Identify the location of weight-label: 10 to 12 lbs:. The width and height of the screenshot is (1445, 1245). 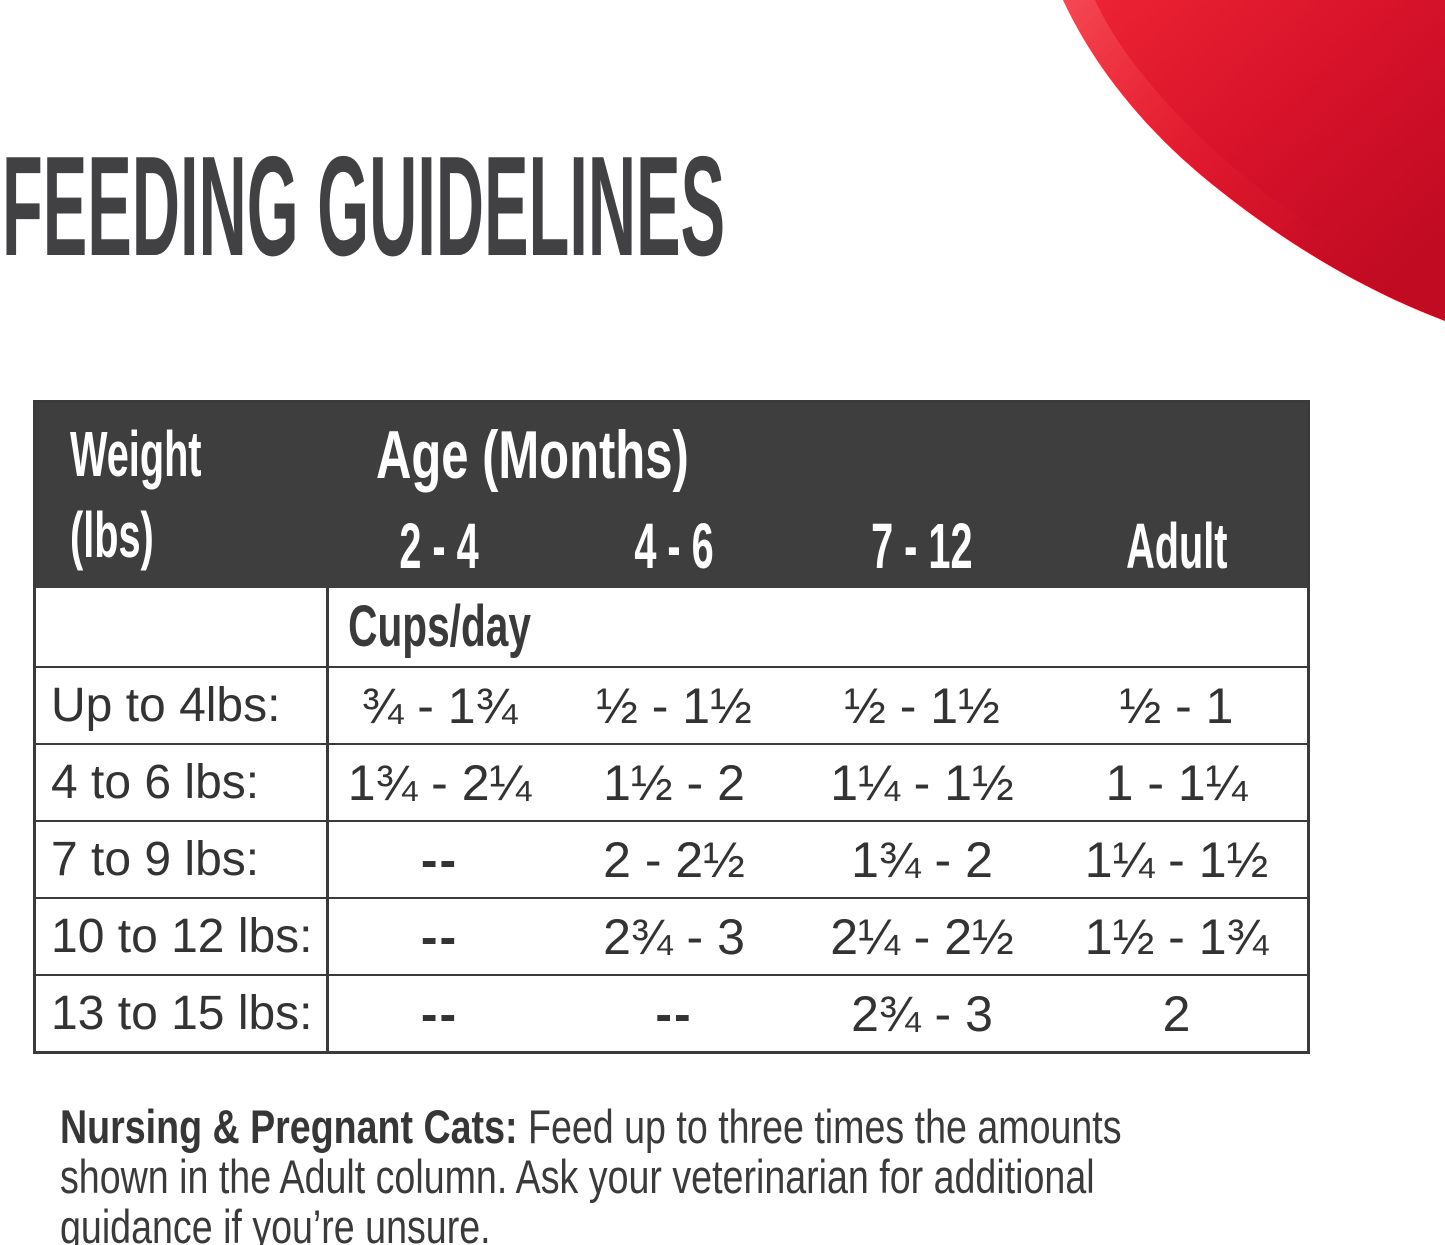
(182, 936).